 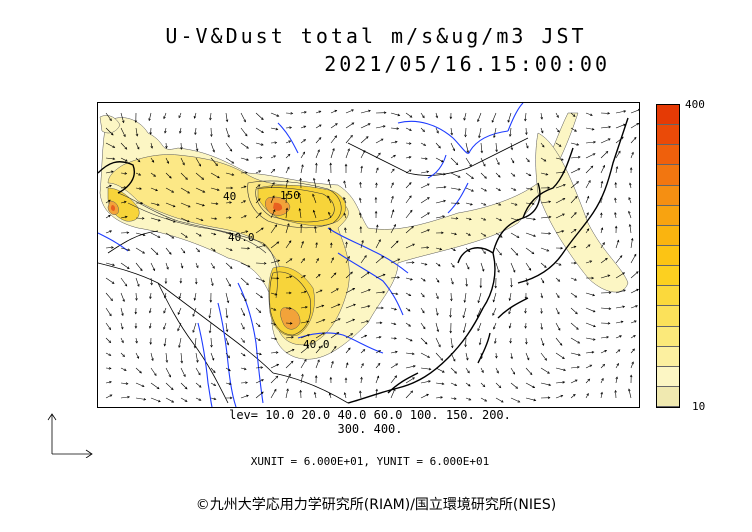 I want to click on contour-label-40a: 40.0, so click(x=241, y=237).